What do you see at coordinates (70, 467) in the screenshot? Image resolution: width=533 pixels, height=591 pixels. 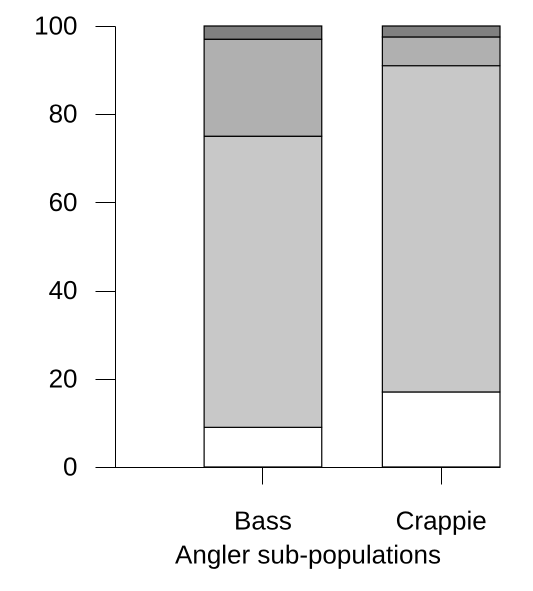 I see `y-tick-label: 0` at bounding box center [70, 467].